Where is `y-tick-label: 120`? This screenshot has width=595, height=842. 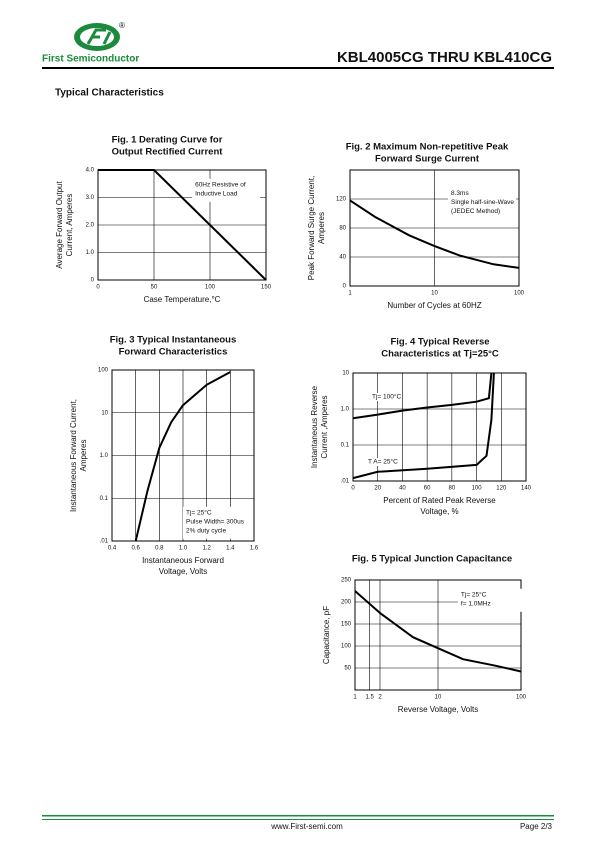
y-tick-label: 120 is located at coordinates (341, 200).